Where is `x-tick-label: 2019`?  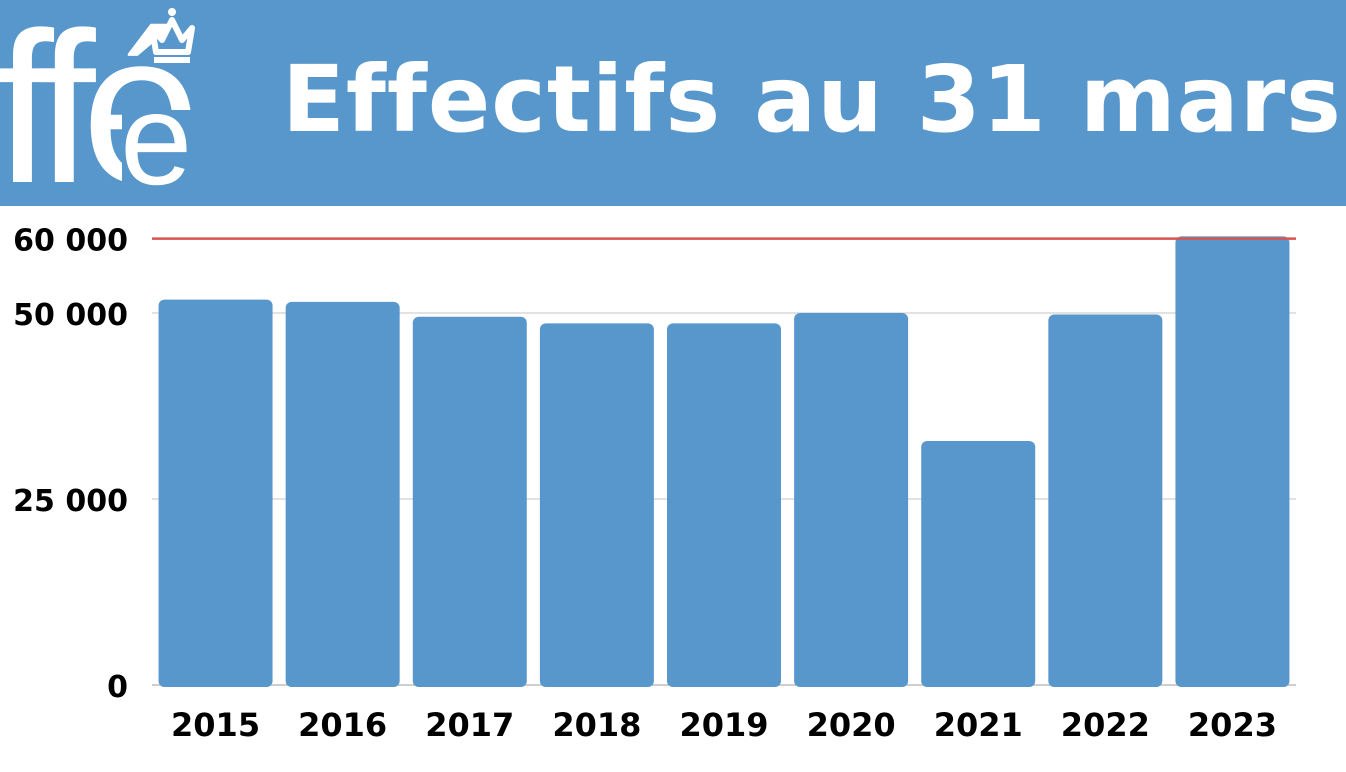 x-tick-label: 2019 is located at coordinates (723, 725).